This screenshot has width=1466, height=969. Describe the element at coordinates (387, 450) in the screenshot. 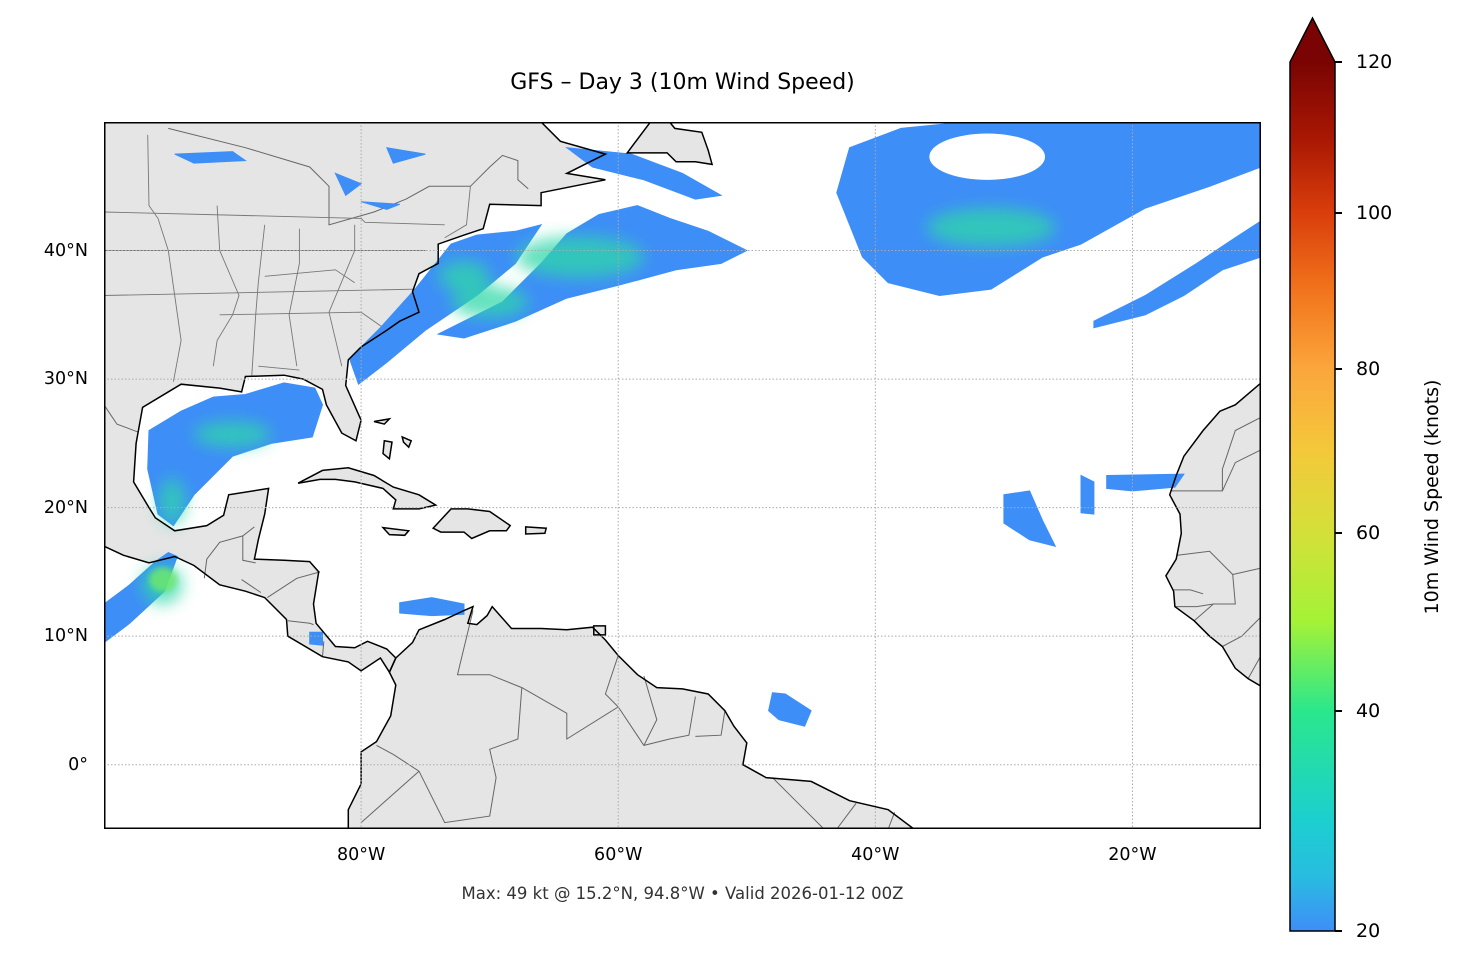

I see `coastline-andros-bahamas` at that location.